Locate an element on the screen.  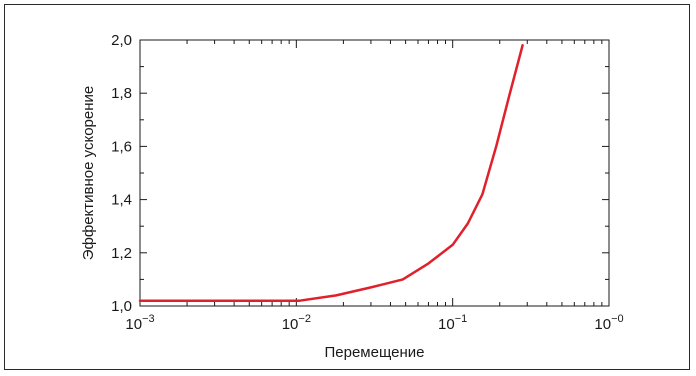
y-tick-label: 1,2 is located at coordinates (121, 253).